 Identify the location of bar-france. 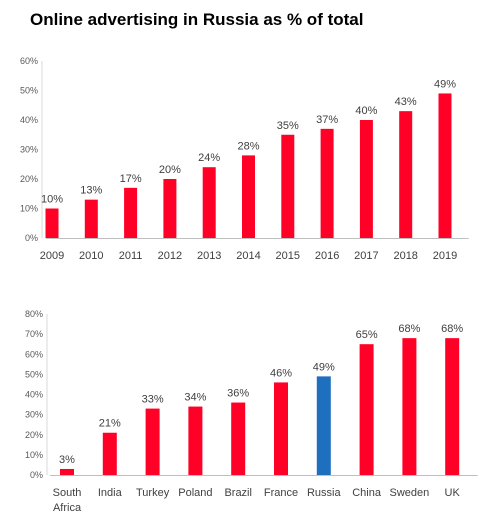
(281, 428).